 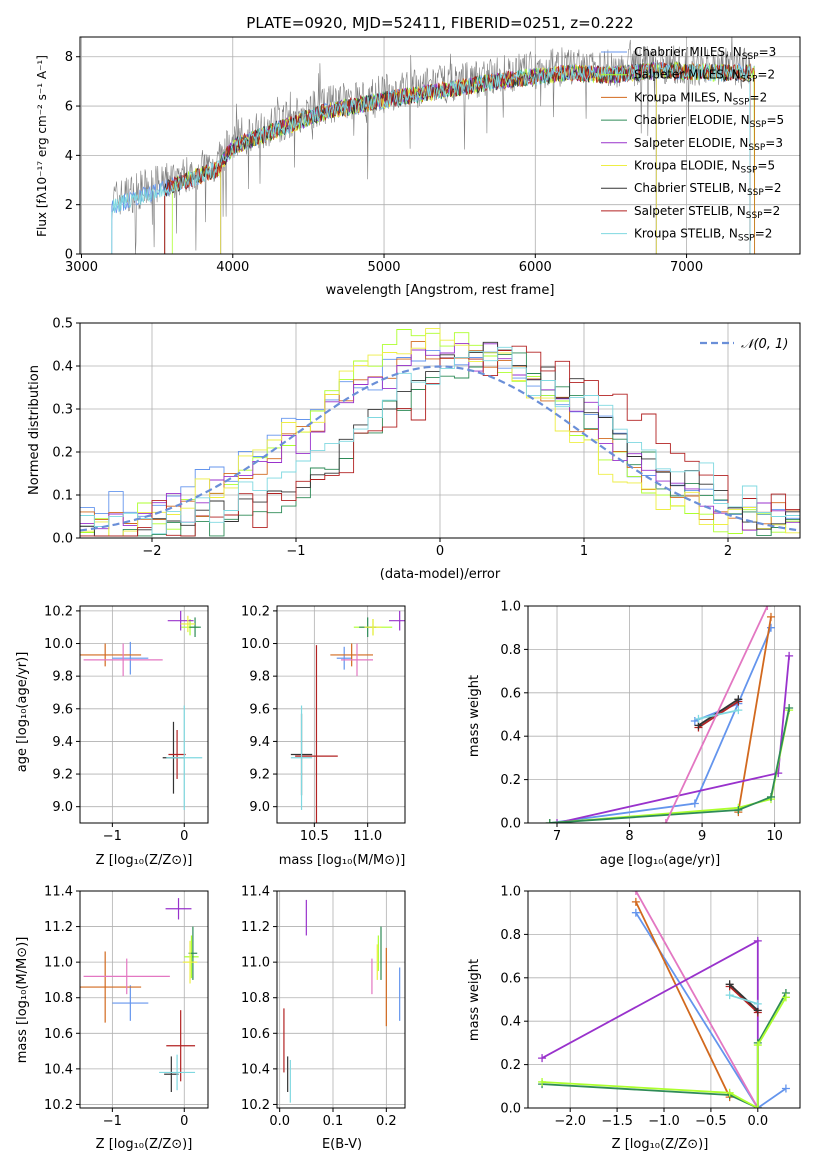 What do you see at coordinates (510, 780) in the screenshot?
I see `y-tick-label: 0.2` at bounding box center [510, 780].